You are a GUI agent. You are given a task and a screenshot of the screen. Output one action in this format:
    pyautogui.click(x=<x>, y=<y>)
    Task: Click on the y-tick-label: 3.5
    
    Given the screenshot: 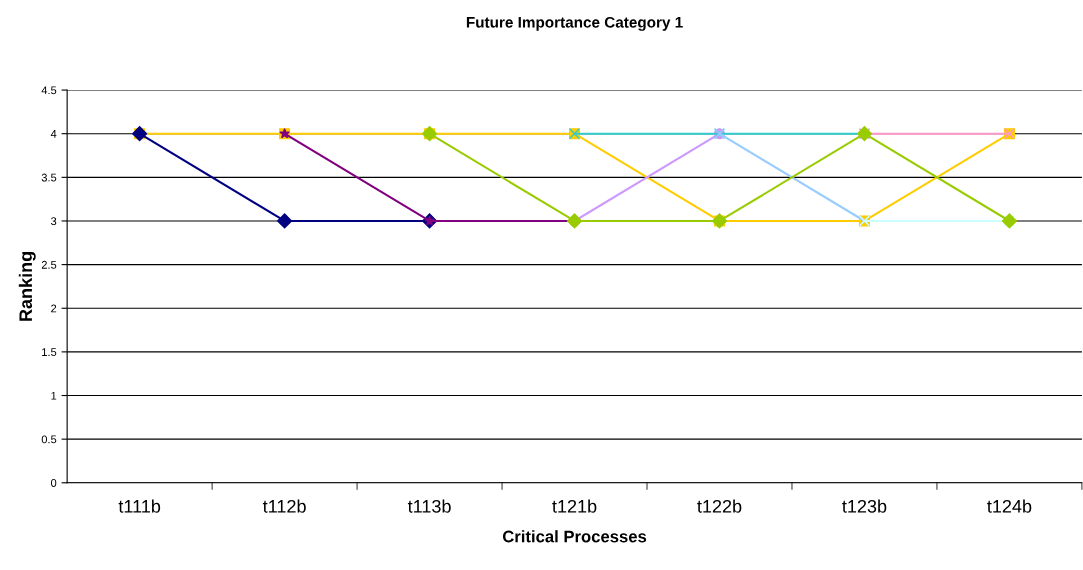 What is the action you would take?
    pyautogui.click(x=49, y=177)
    